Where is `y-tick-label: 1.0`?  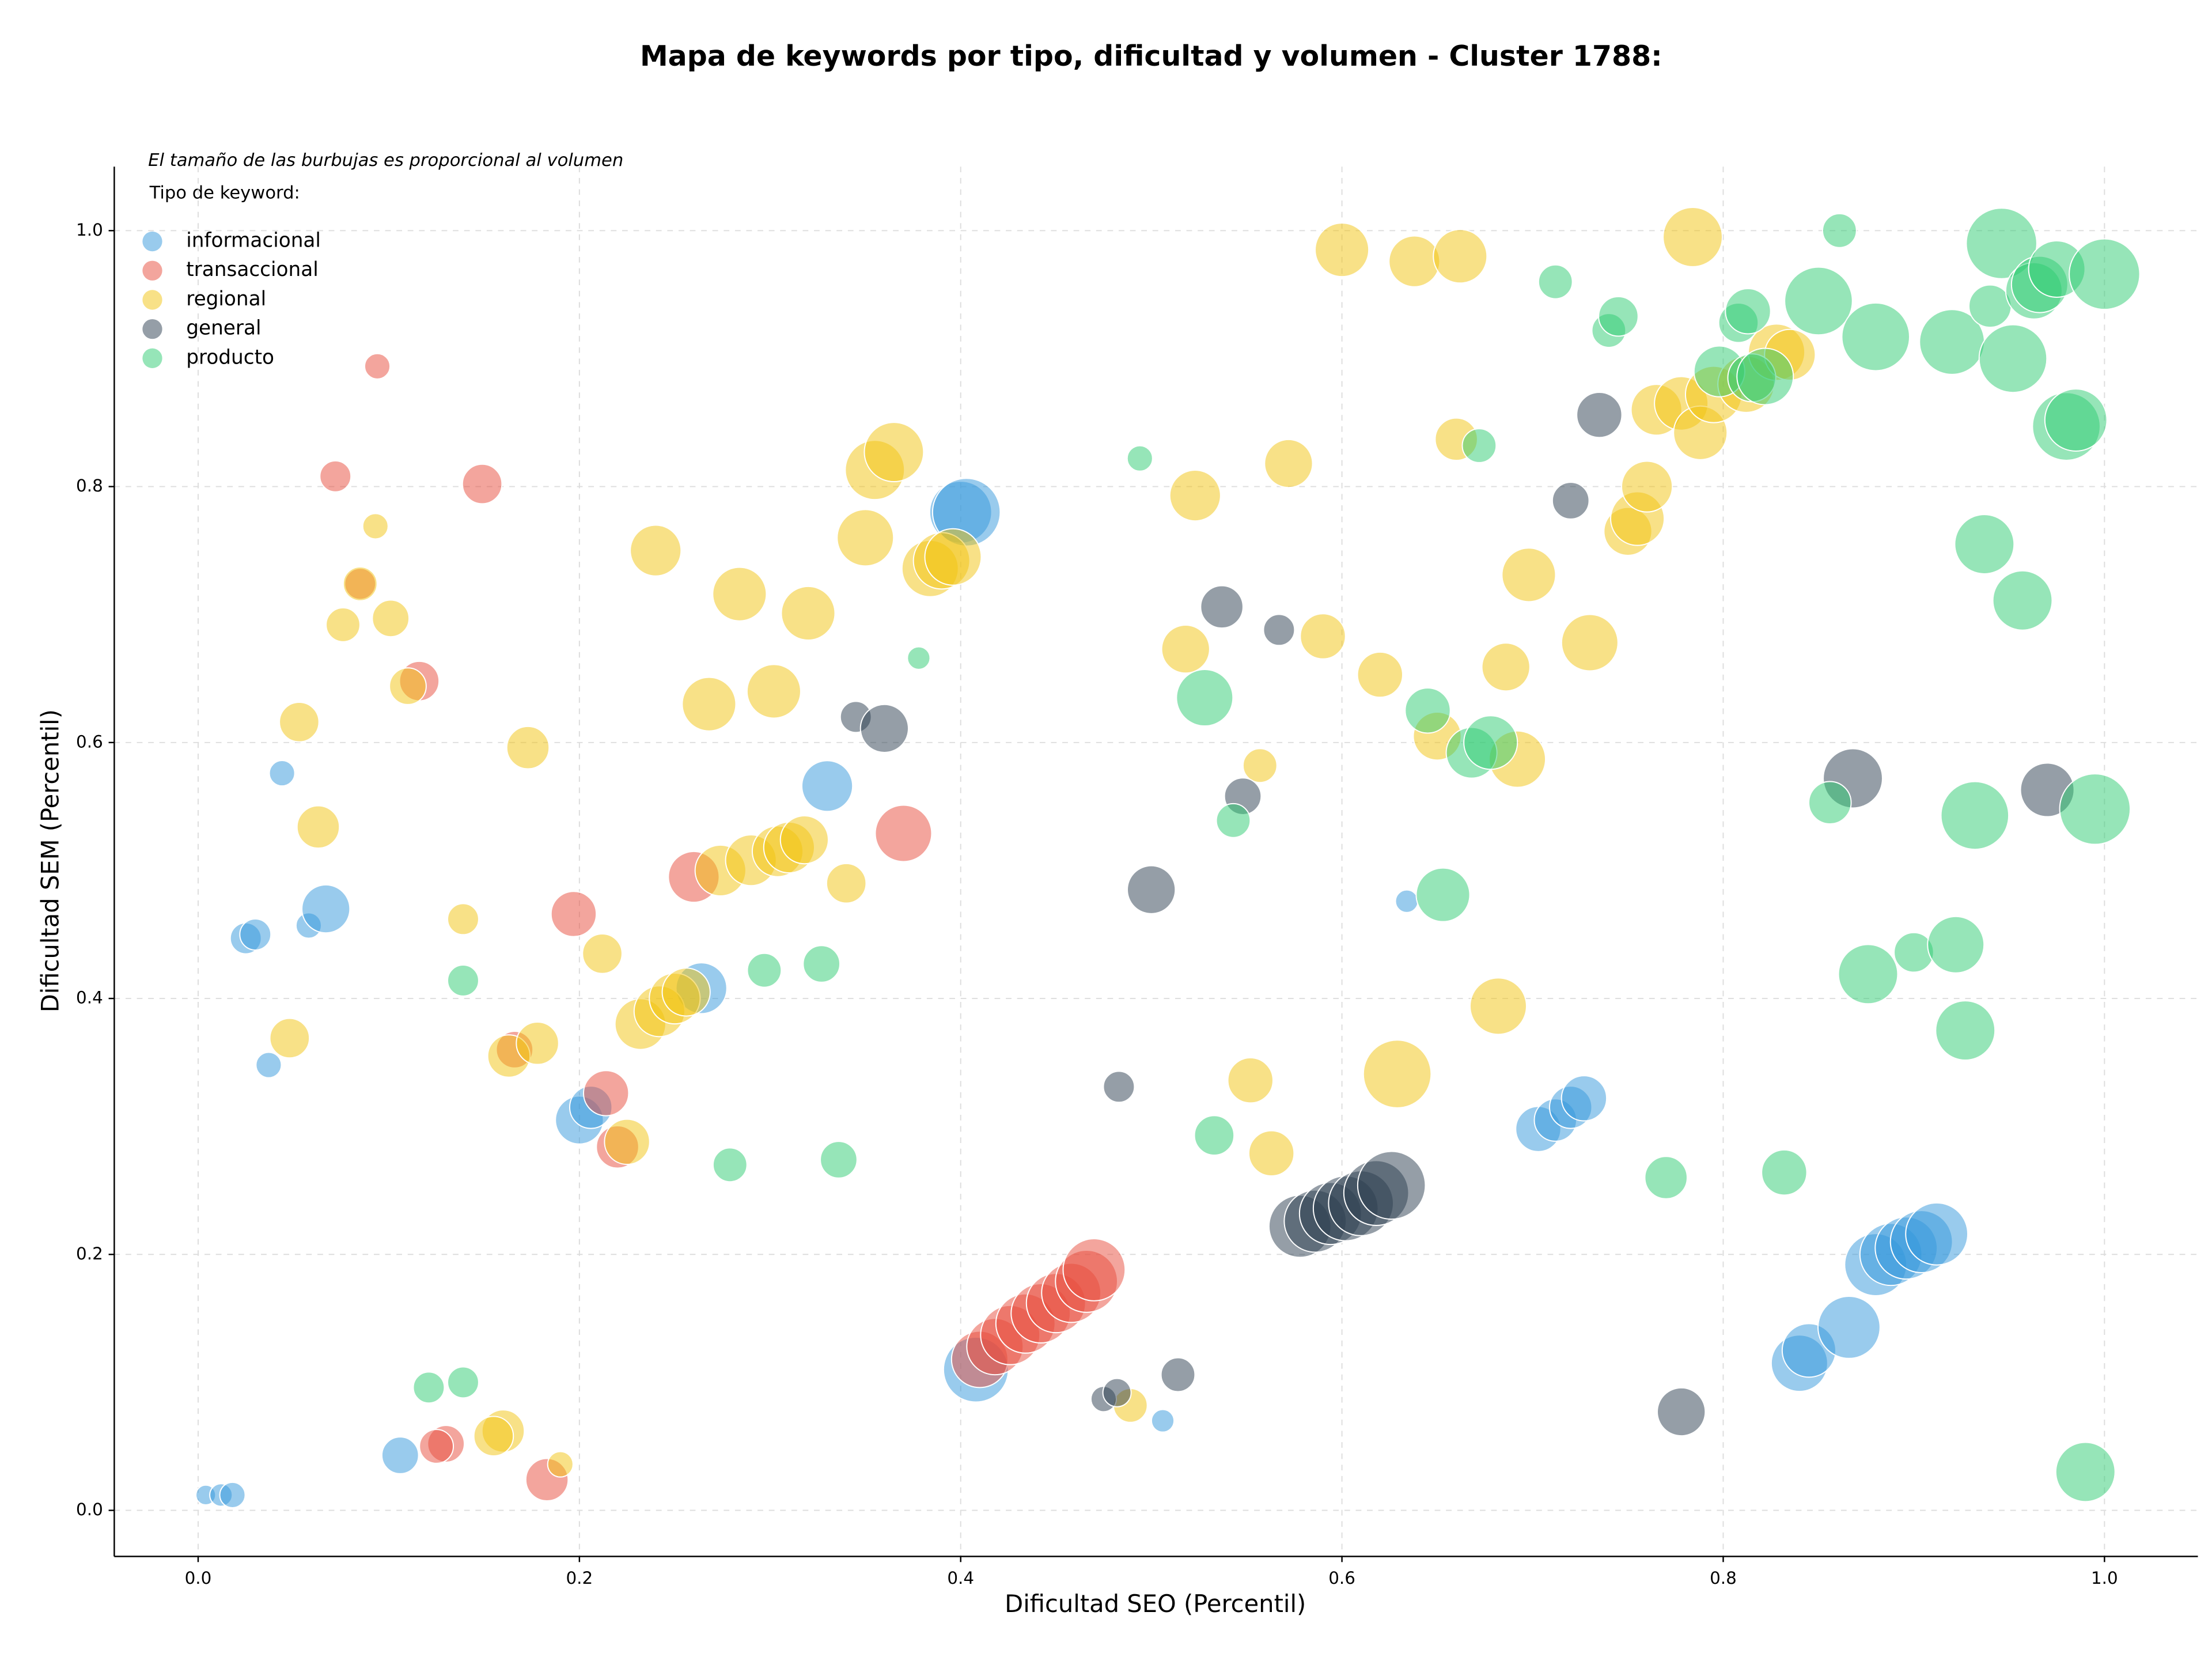 y-tick-label: 1.0 is located at coordinates (89, 230).